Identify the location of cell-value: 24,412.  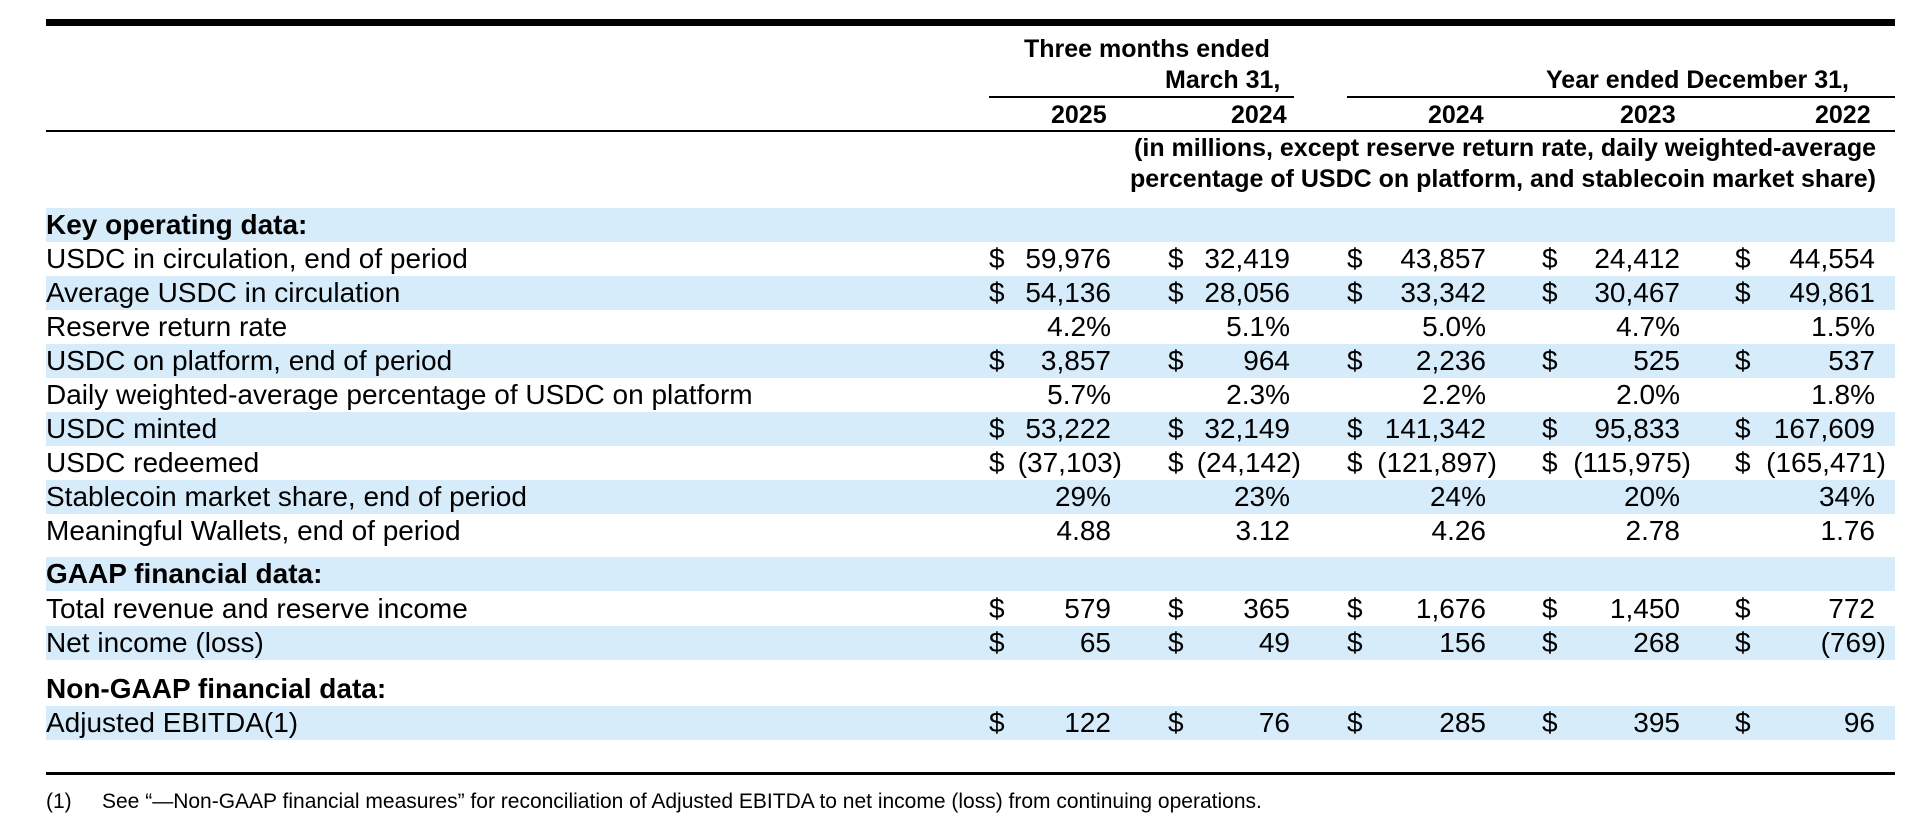
(1637, 258).